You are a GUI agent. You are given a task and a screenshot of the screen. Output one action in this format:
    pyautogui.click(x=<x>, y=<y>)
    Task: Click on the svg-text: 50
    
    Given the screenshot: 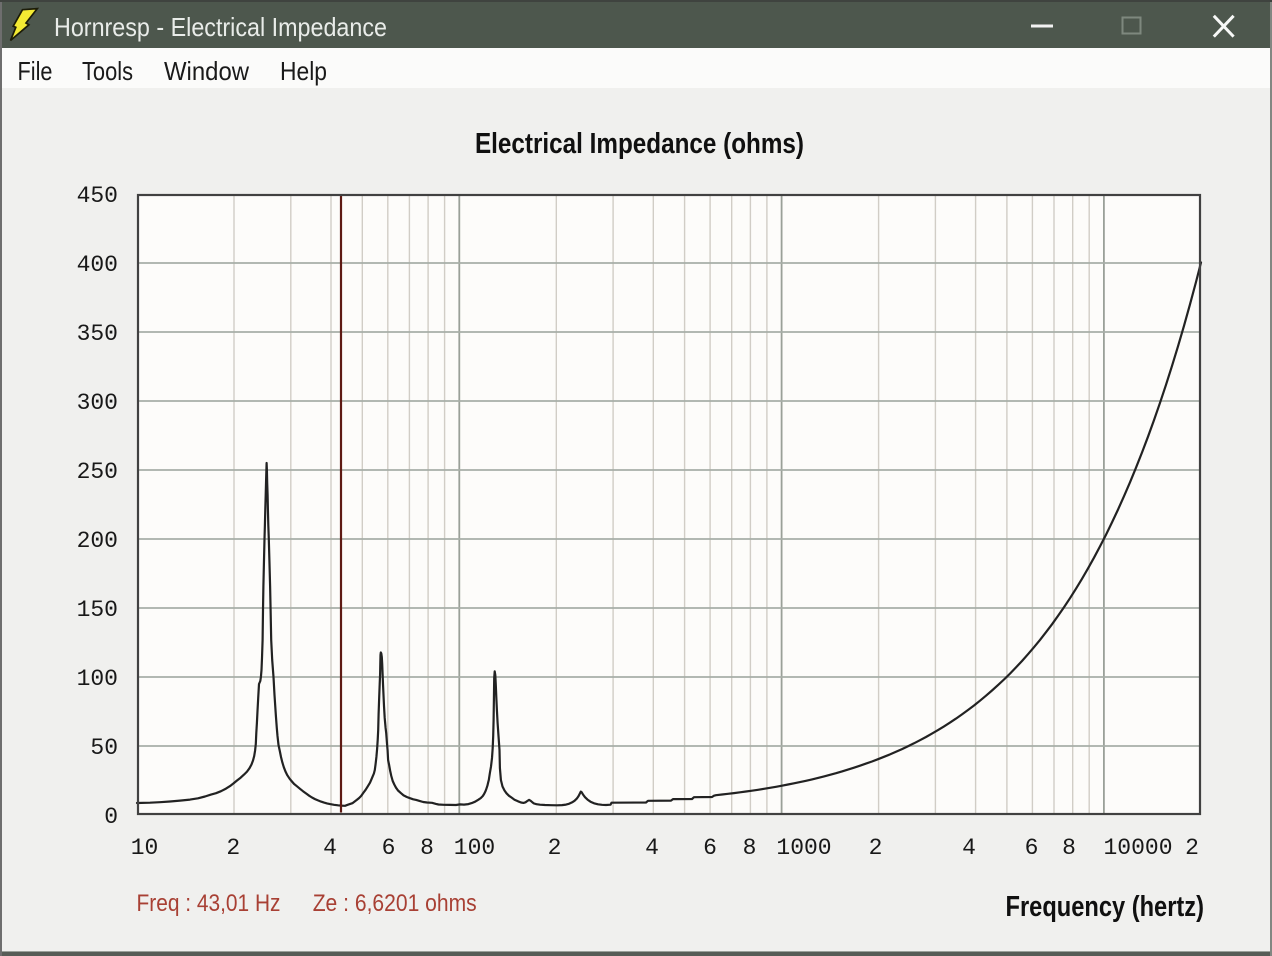 What is the action you would take?
    pyautogui.click(x=104, y=748)
    